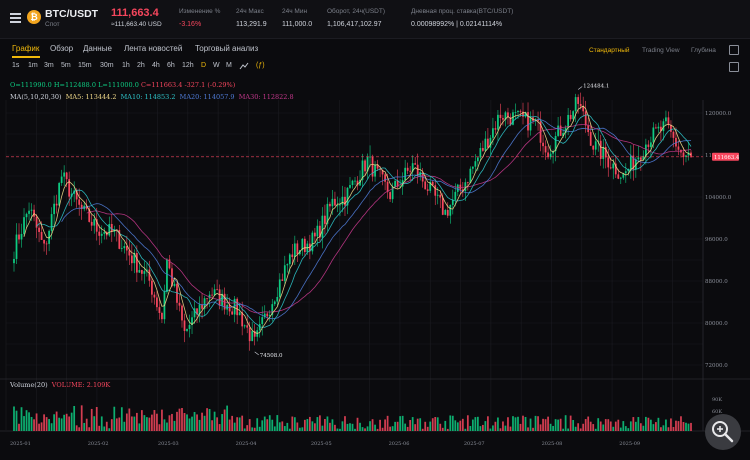 The width and height of the screenshot is (750, 460). I want to click on fullscreen-icon, so click(734, 50).